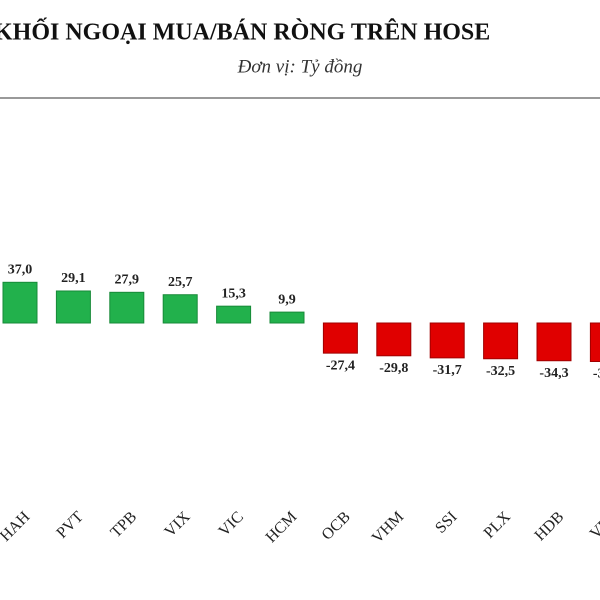  Describe the element at coordinates (127, 280) in the screenshot. I see `value-label: 27,9` at that location.